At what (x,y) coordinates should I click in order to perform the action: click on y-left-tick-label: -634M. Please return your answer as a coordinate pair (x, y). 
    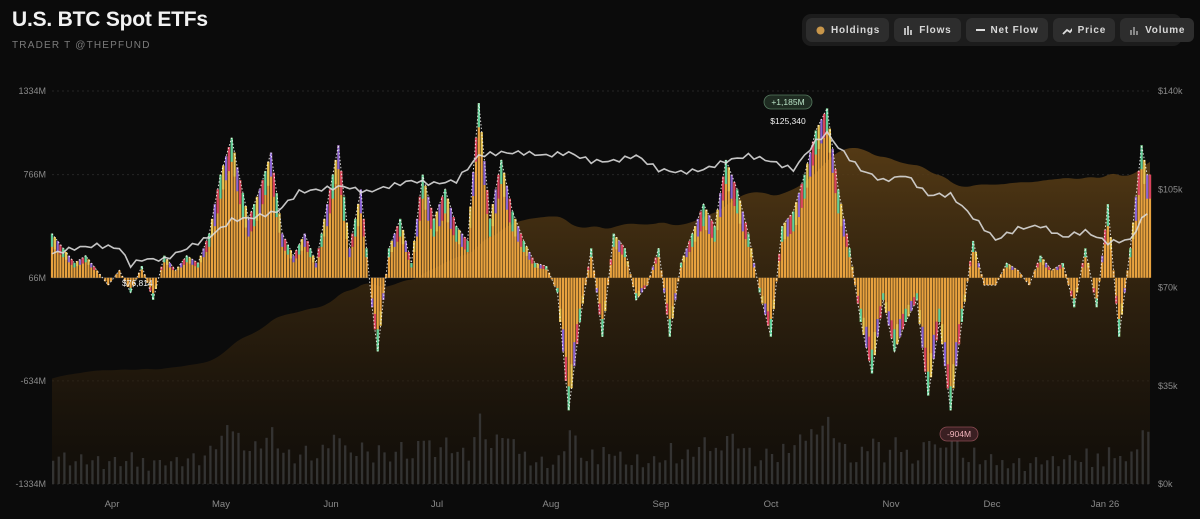
    Looking at the image, I should click on (33, 381).